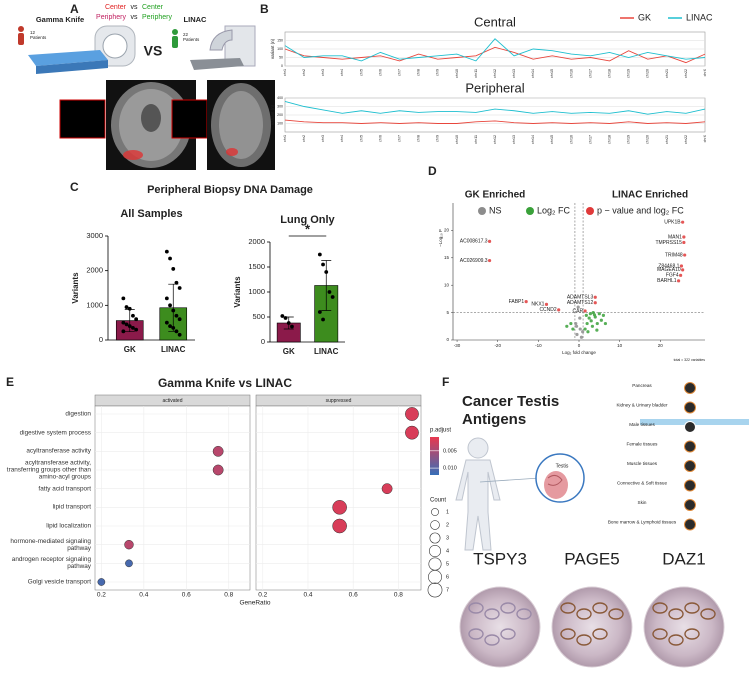 This screenshot has width=749, height=684. I want to click on linac-icon, so click(214, 47).